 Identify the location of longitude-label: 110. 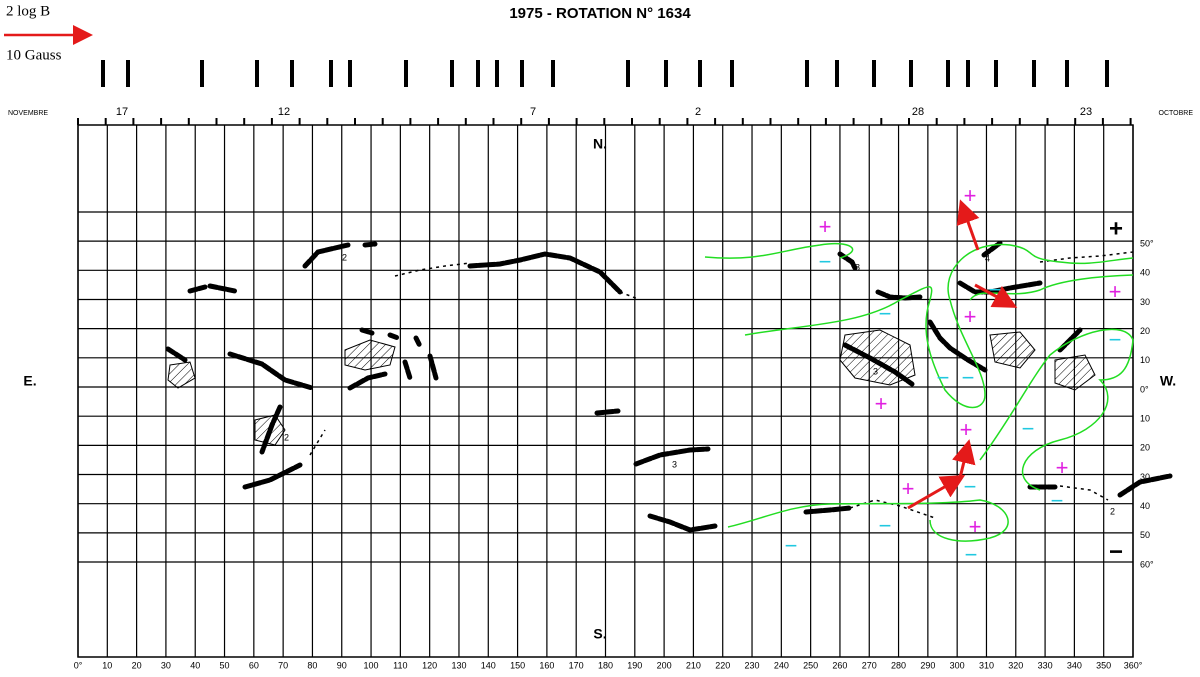
(400, 665).